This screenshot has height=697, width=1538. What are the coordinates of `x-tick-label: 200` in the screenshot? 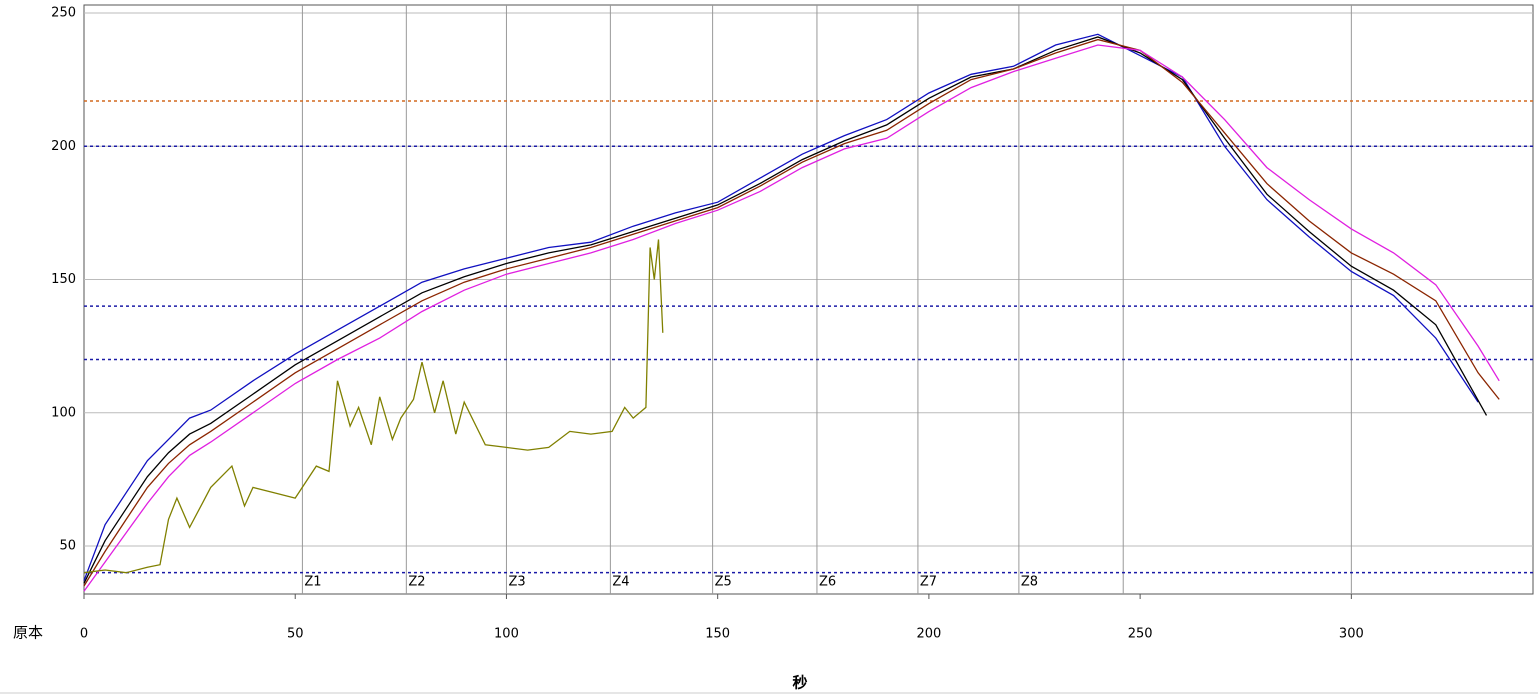 It's located at (928, 634).